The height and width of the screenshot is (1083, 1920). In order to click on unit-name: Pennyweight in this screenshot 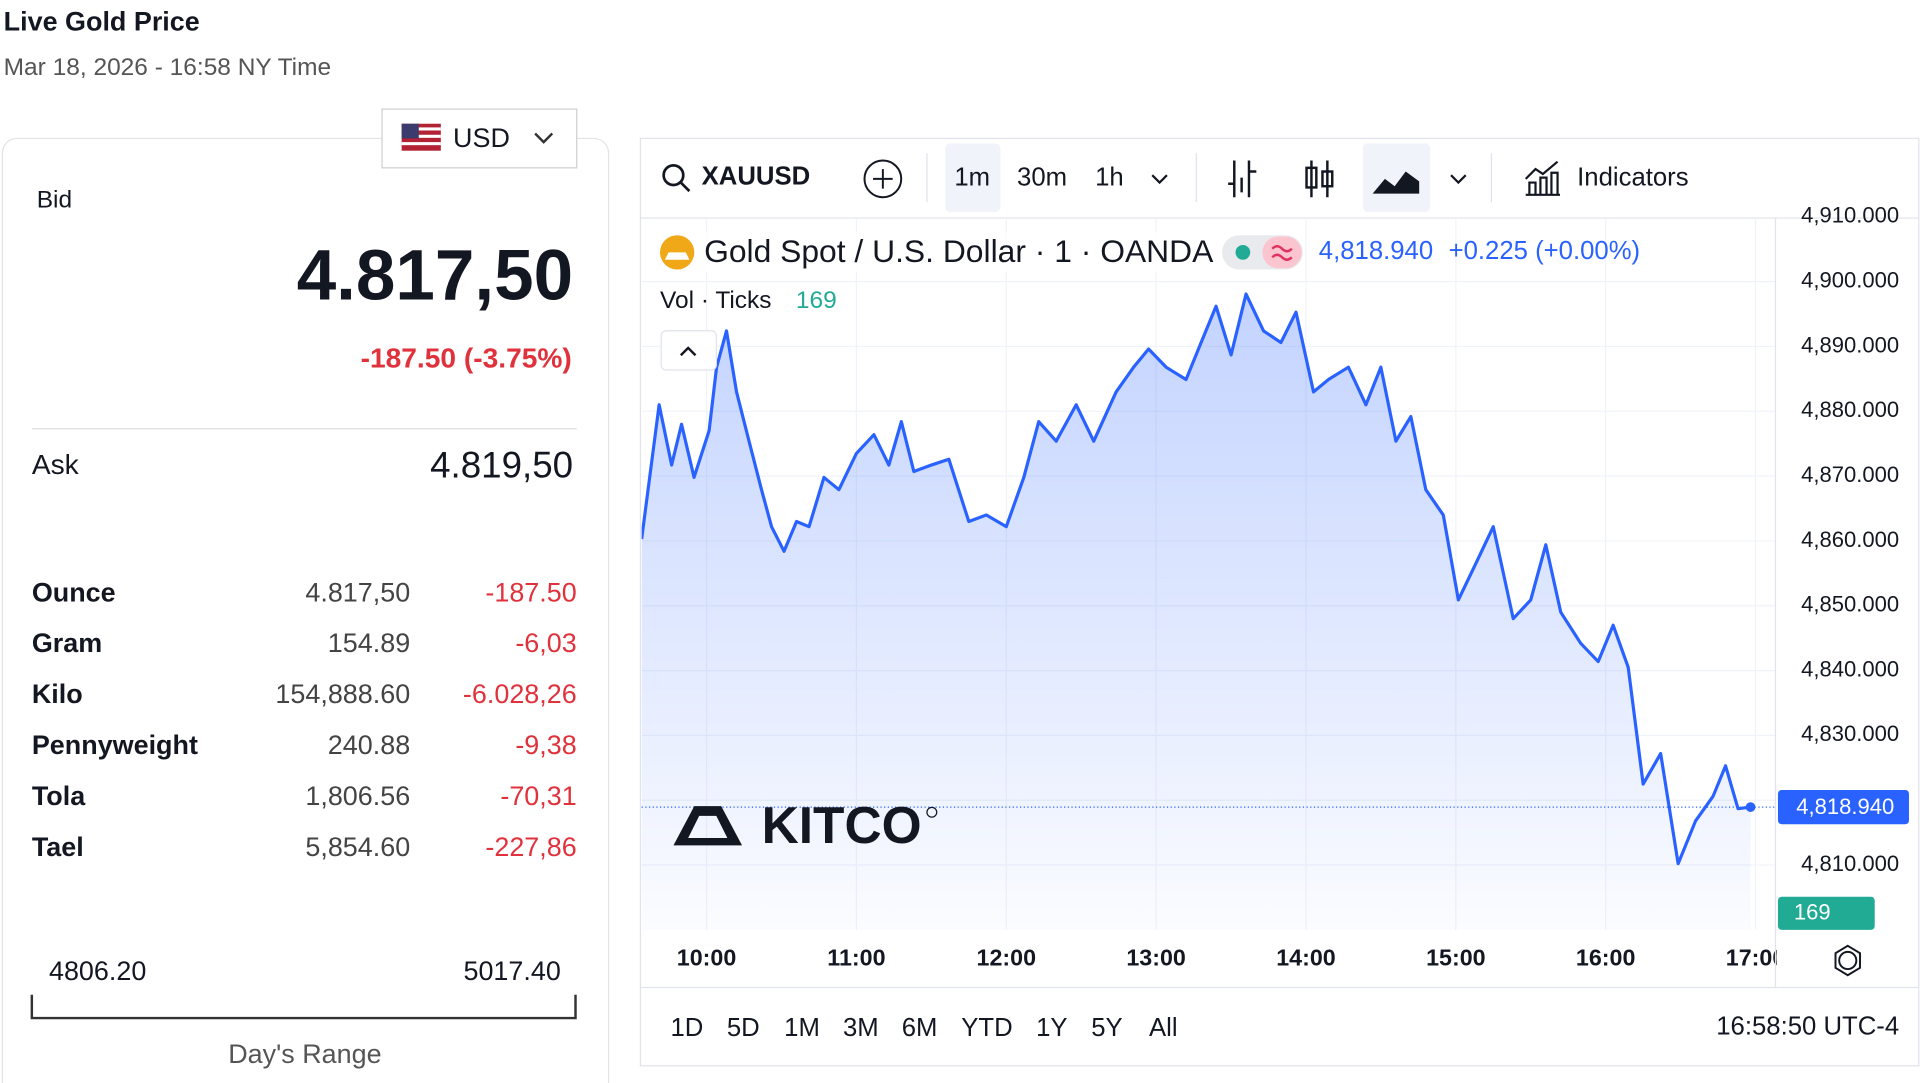, I will do `click(115, 745)`.